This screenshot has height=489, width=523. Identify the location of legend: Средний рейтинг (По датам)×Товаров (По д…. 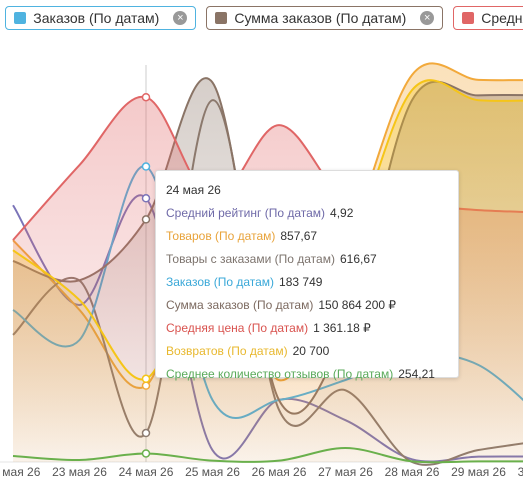
(264, 19).